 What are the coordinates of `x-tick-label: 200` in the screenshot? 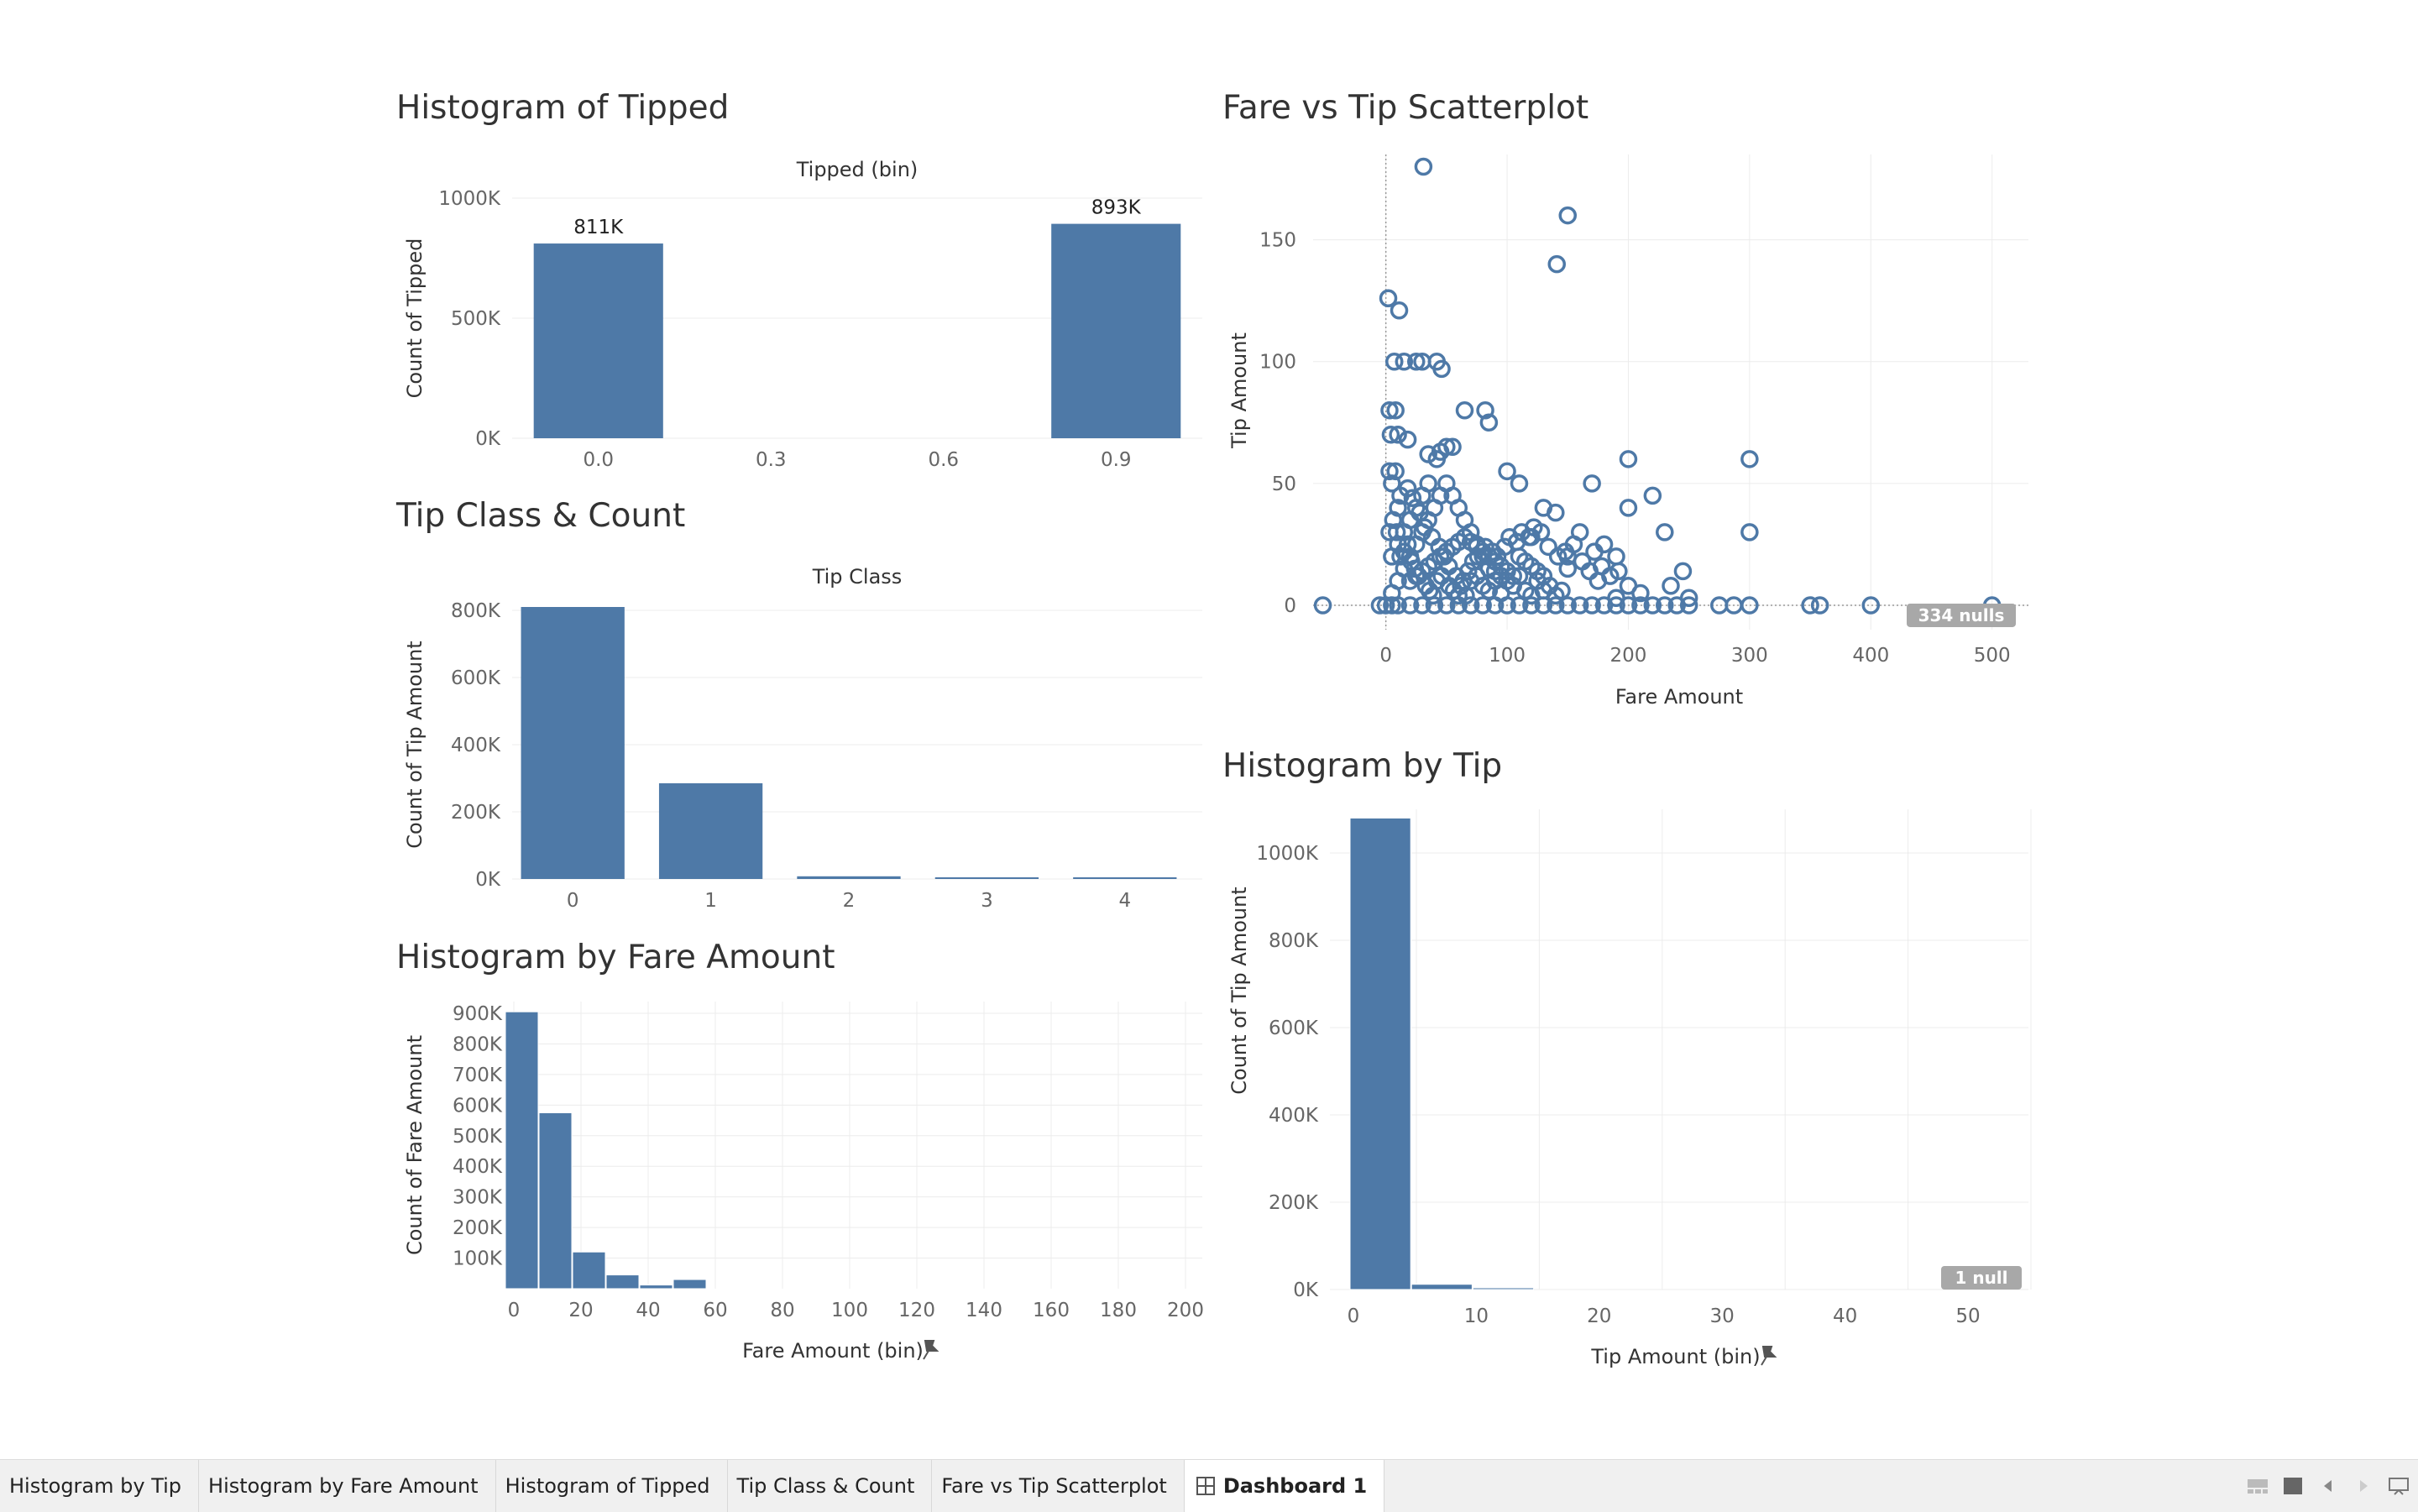 It's located at (1185, 1310).